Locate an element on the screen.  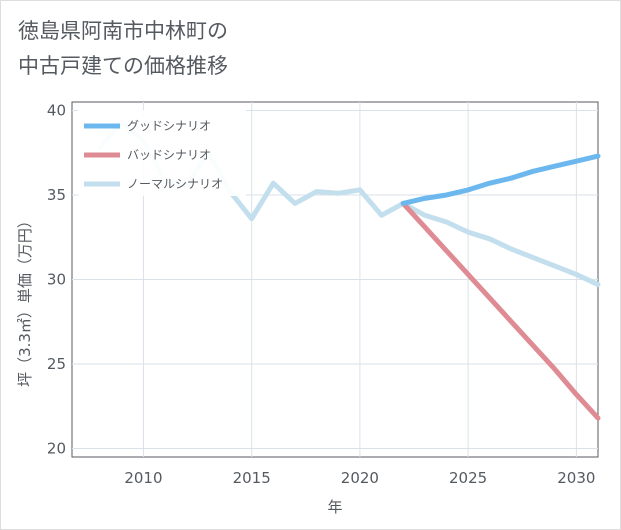
x-tick-label: 2020 is located at coordinates (360, 478).